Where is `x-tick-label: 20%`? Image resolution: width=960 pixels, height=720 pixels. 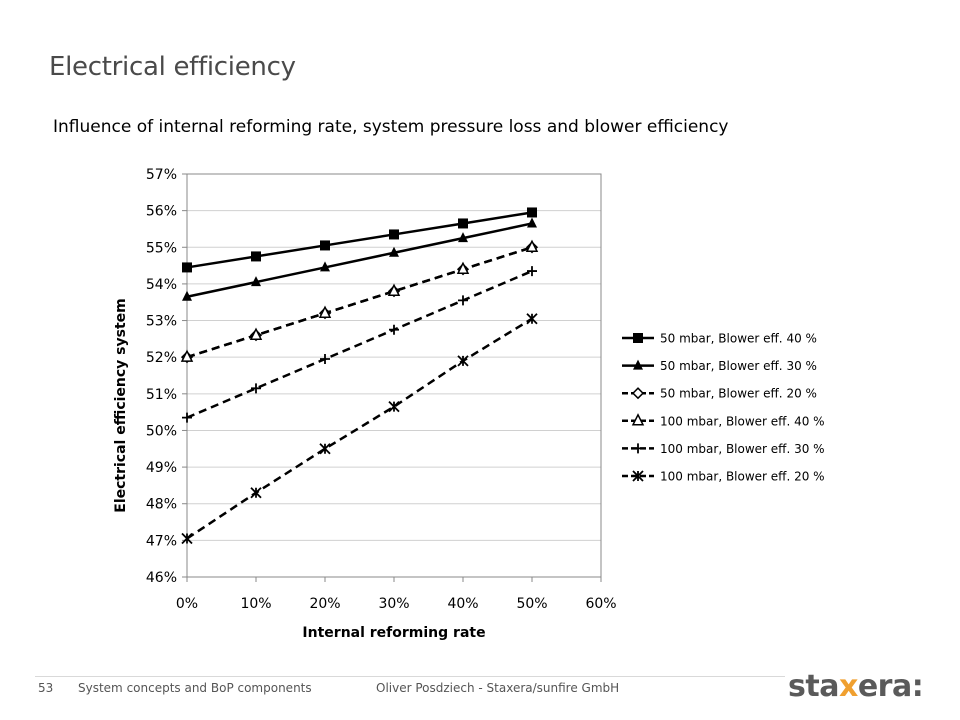
x-tick-label: 20% is located at coordinates (324, 604).